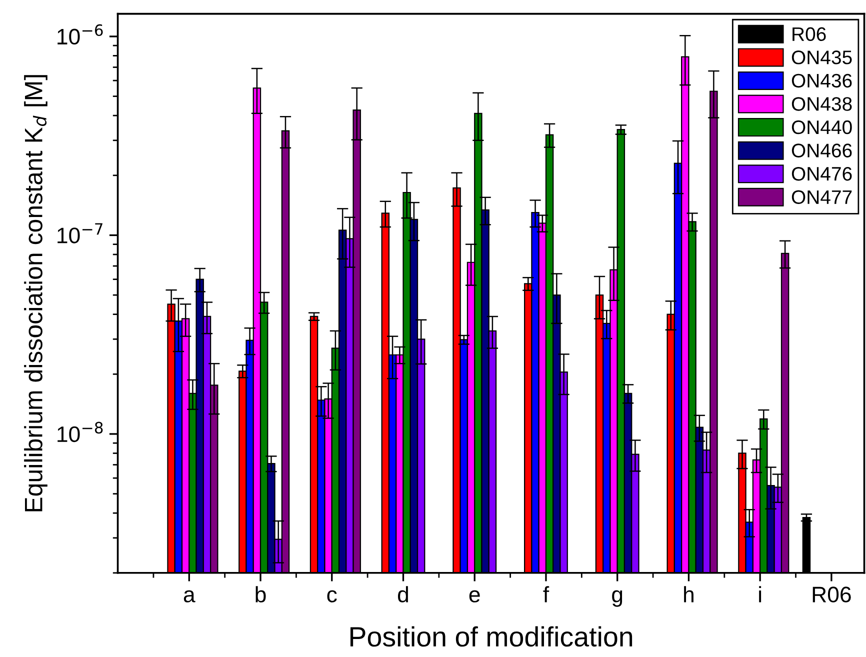  What do you see at coordinates (822, 173) in the screenshot?
I see `legend-label: ON476` at bounding box center [822, 173].